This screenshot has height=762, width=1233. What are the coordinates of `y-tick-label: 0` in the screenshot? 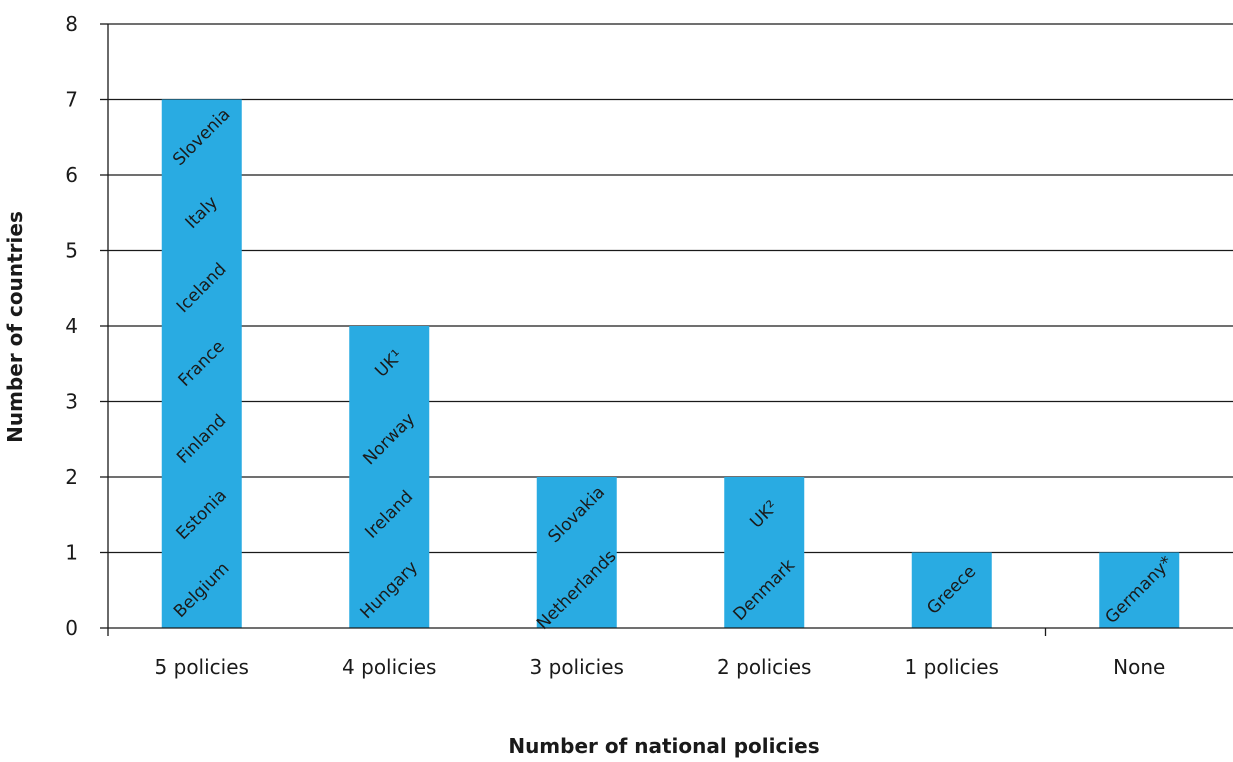 It's located at (71, 628).